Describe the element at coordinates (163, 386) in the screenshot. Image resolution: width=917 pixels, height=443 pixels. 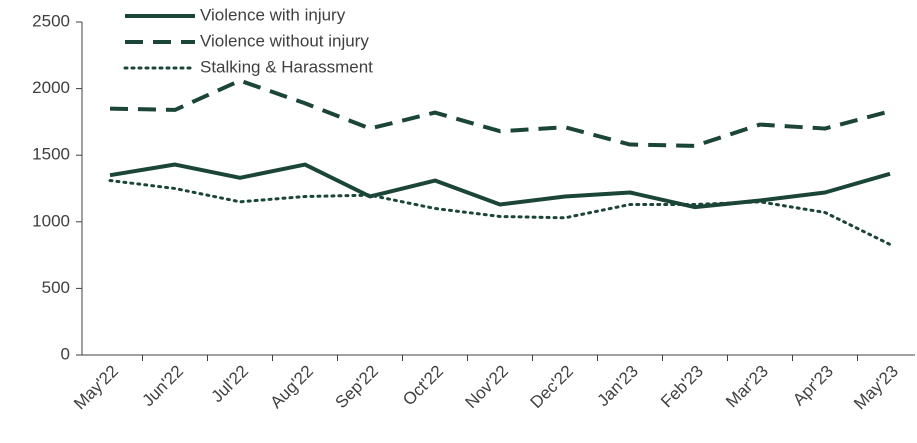
I see `x-tick-label: Jun'22` at that location.